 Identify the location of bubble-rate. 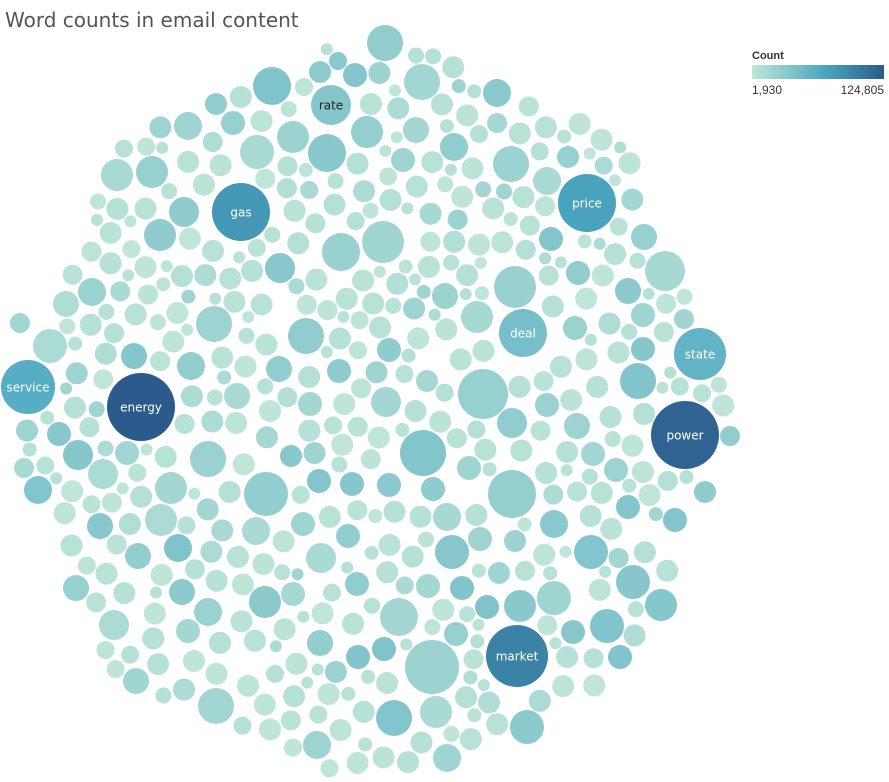
(331, 105).